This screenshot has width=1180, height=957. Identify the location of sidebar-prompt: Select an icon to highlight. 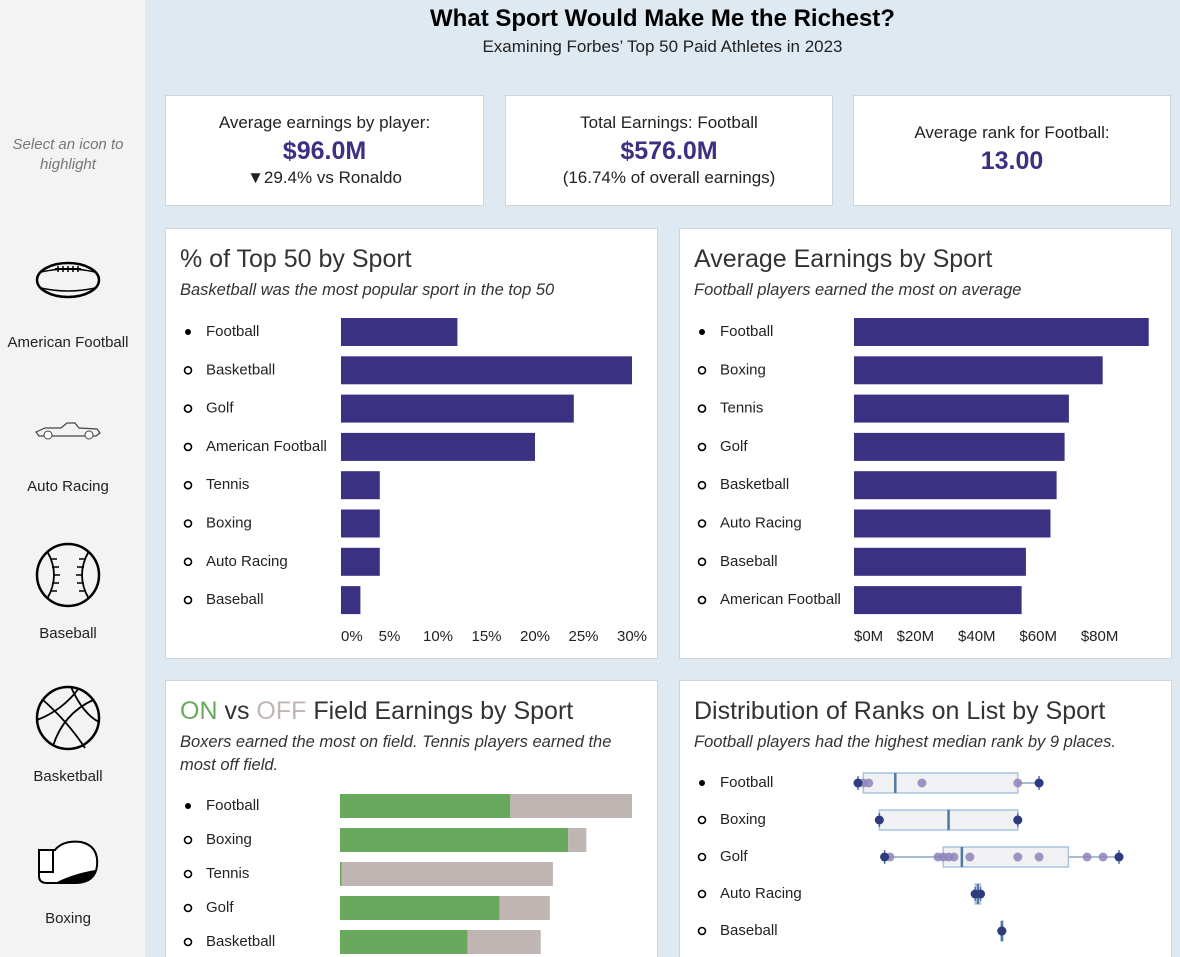
(68, 154).